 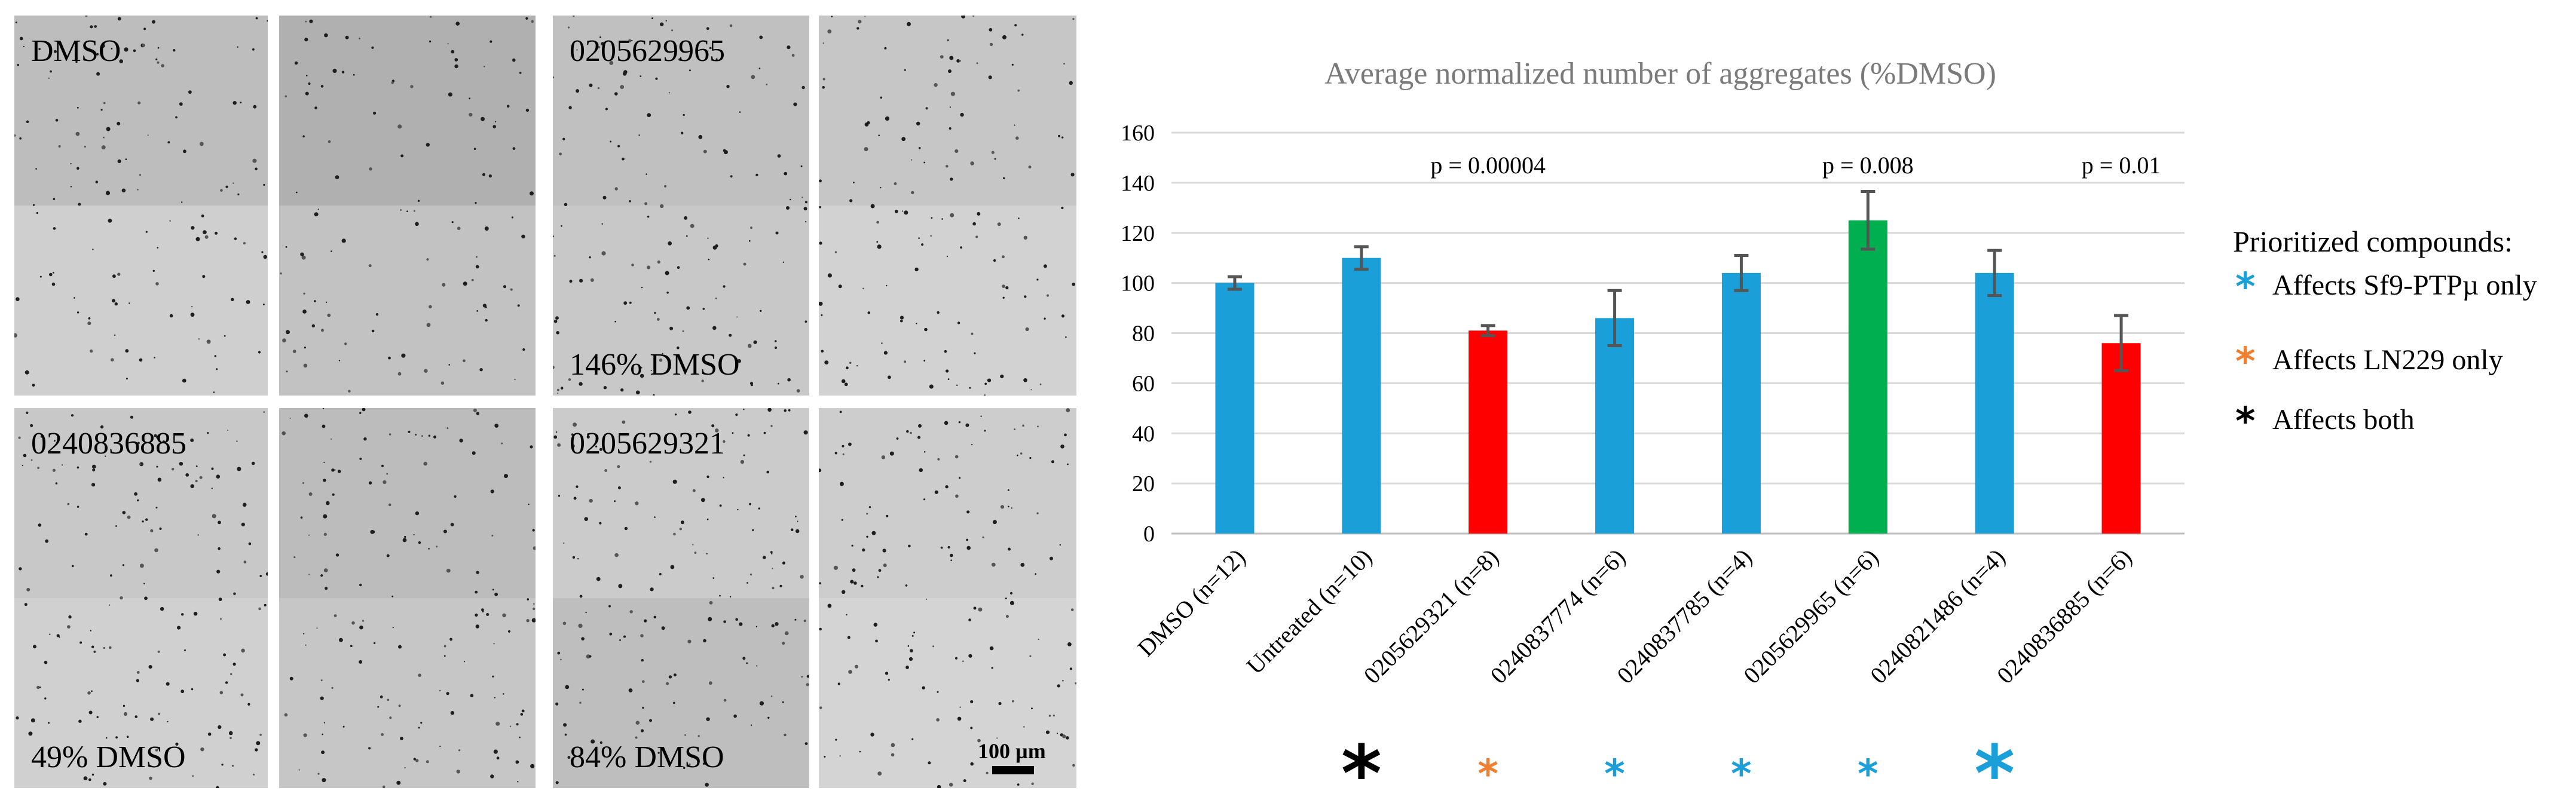 What do you see at coordinates (1149, 535) in the screenshot?
I see `y-tick-label: 0` at bounding box center [1149, 535].